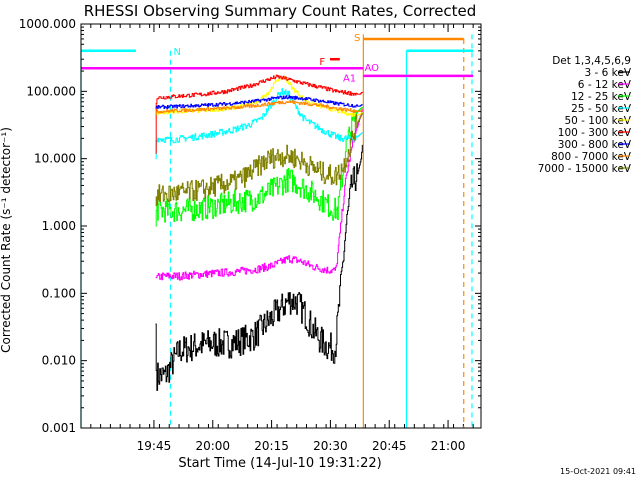 The height and width of the screenshot is (480, 640). Describe the element at coordinates (585, 169) in the screenshot. I see `legend-label: 7000 - 15000 keV` at that location.